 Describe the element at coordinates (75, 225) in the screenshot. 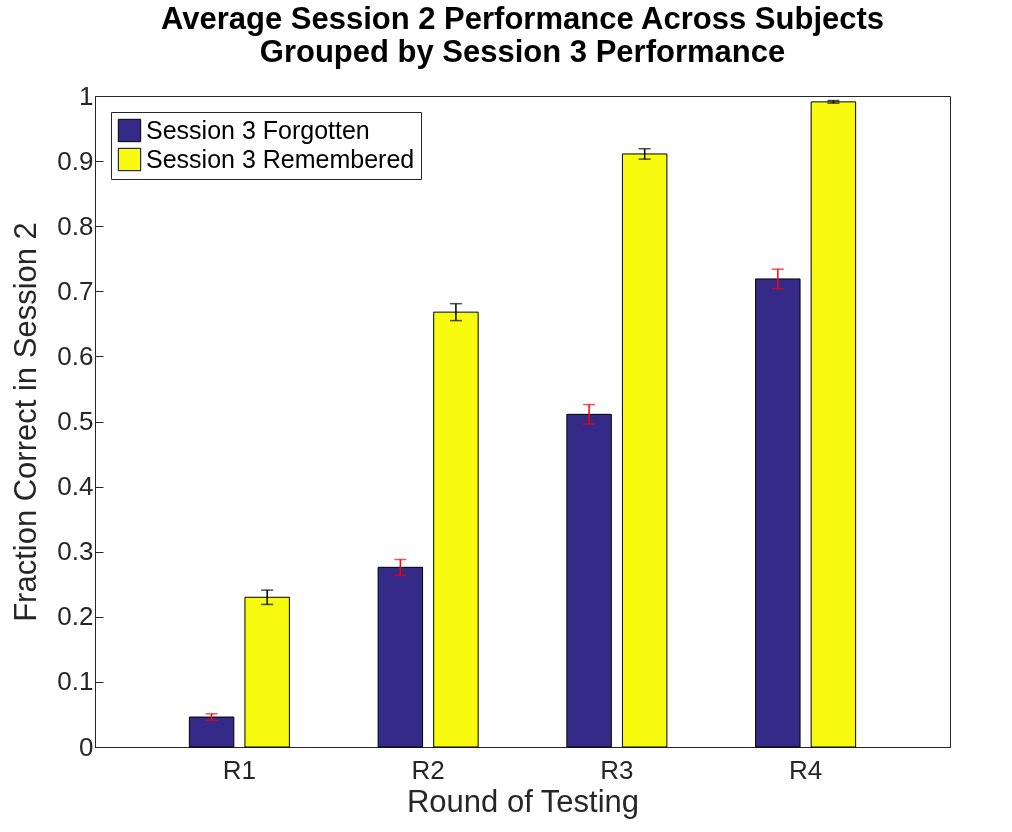

I see `y-tick-label: 0.8` at that location.